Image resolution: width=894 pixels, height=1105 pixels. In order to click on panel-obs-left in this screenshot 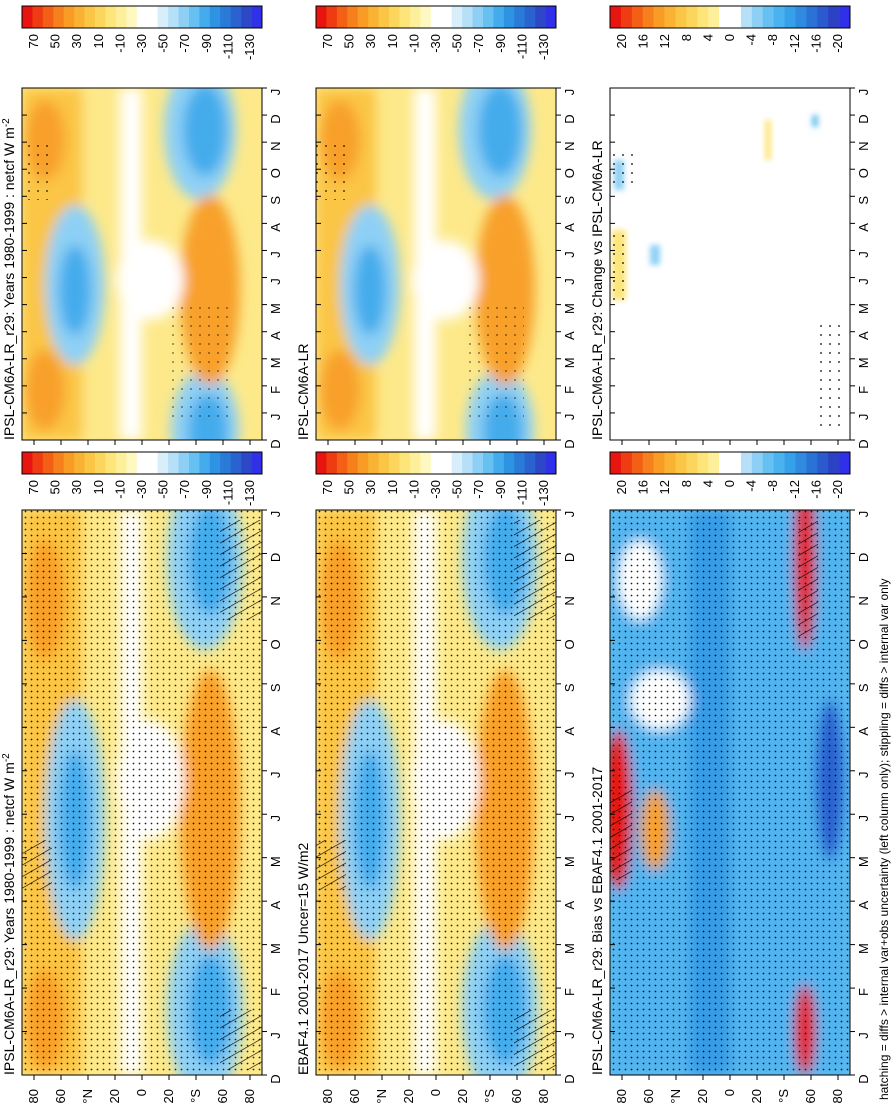, I will do `click(436, 792)`.